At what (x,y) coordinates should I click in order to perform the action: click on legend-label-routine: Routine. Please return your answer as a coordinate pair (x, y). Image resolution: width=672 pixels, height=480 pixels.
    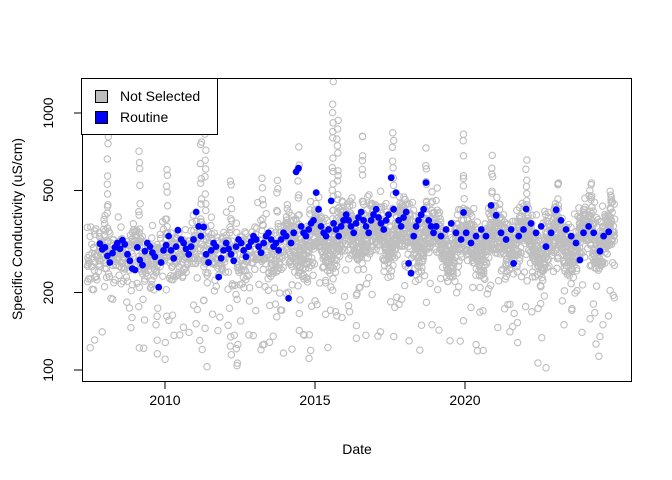
    Looking at the image, I should click on (144, 117).